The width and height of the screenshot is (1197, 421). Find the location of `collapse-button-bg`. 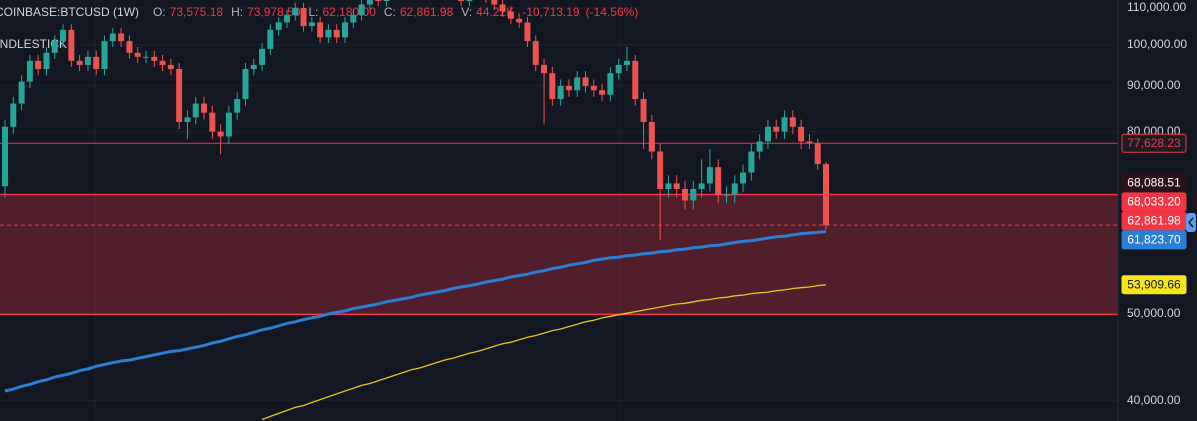

collapse-button-bg is located at coordinates (1191, 222).